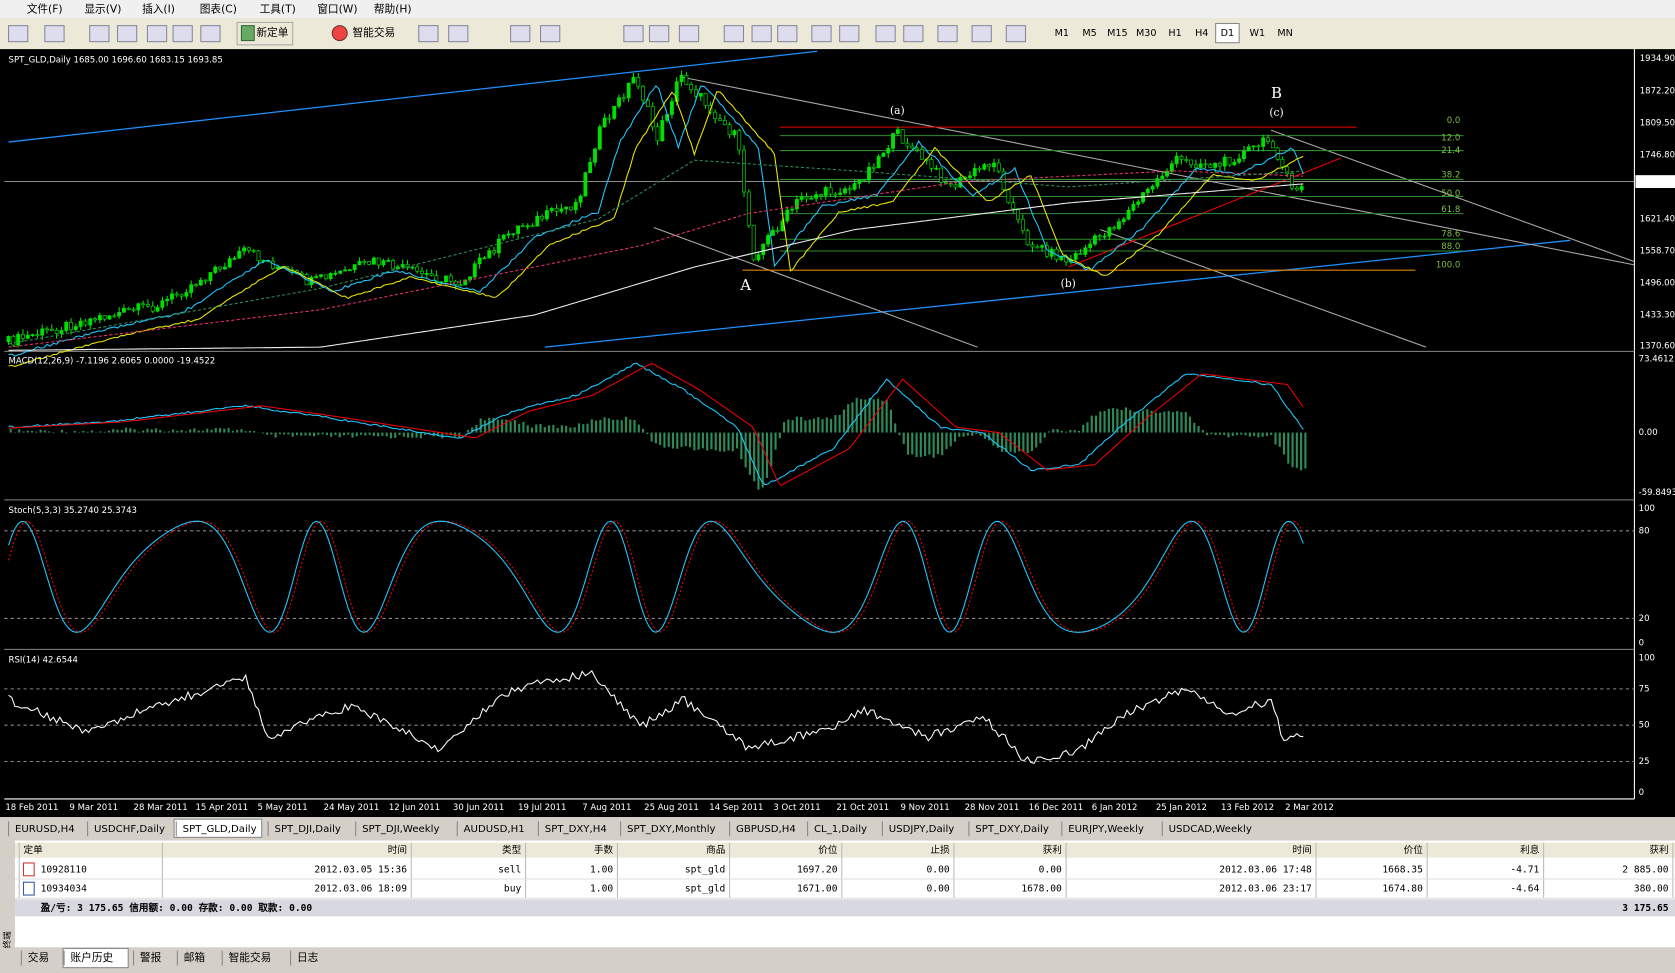 This screenshot has width=1675, height=973. Describe the element at coordinates (158, 9) in the screenshot. I see `menu-item: 插入(I)` at that location.